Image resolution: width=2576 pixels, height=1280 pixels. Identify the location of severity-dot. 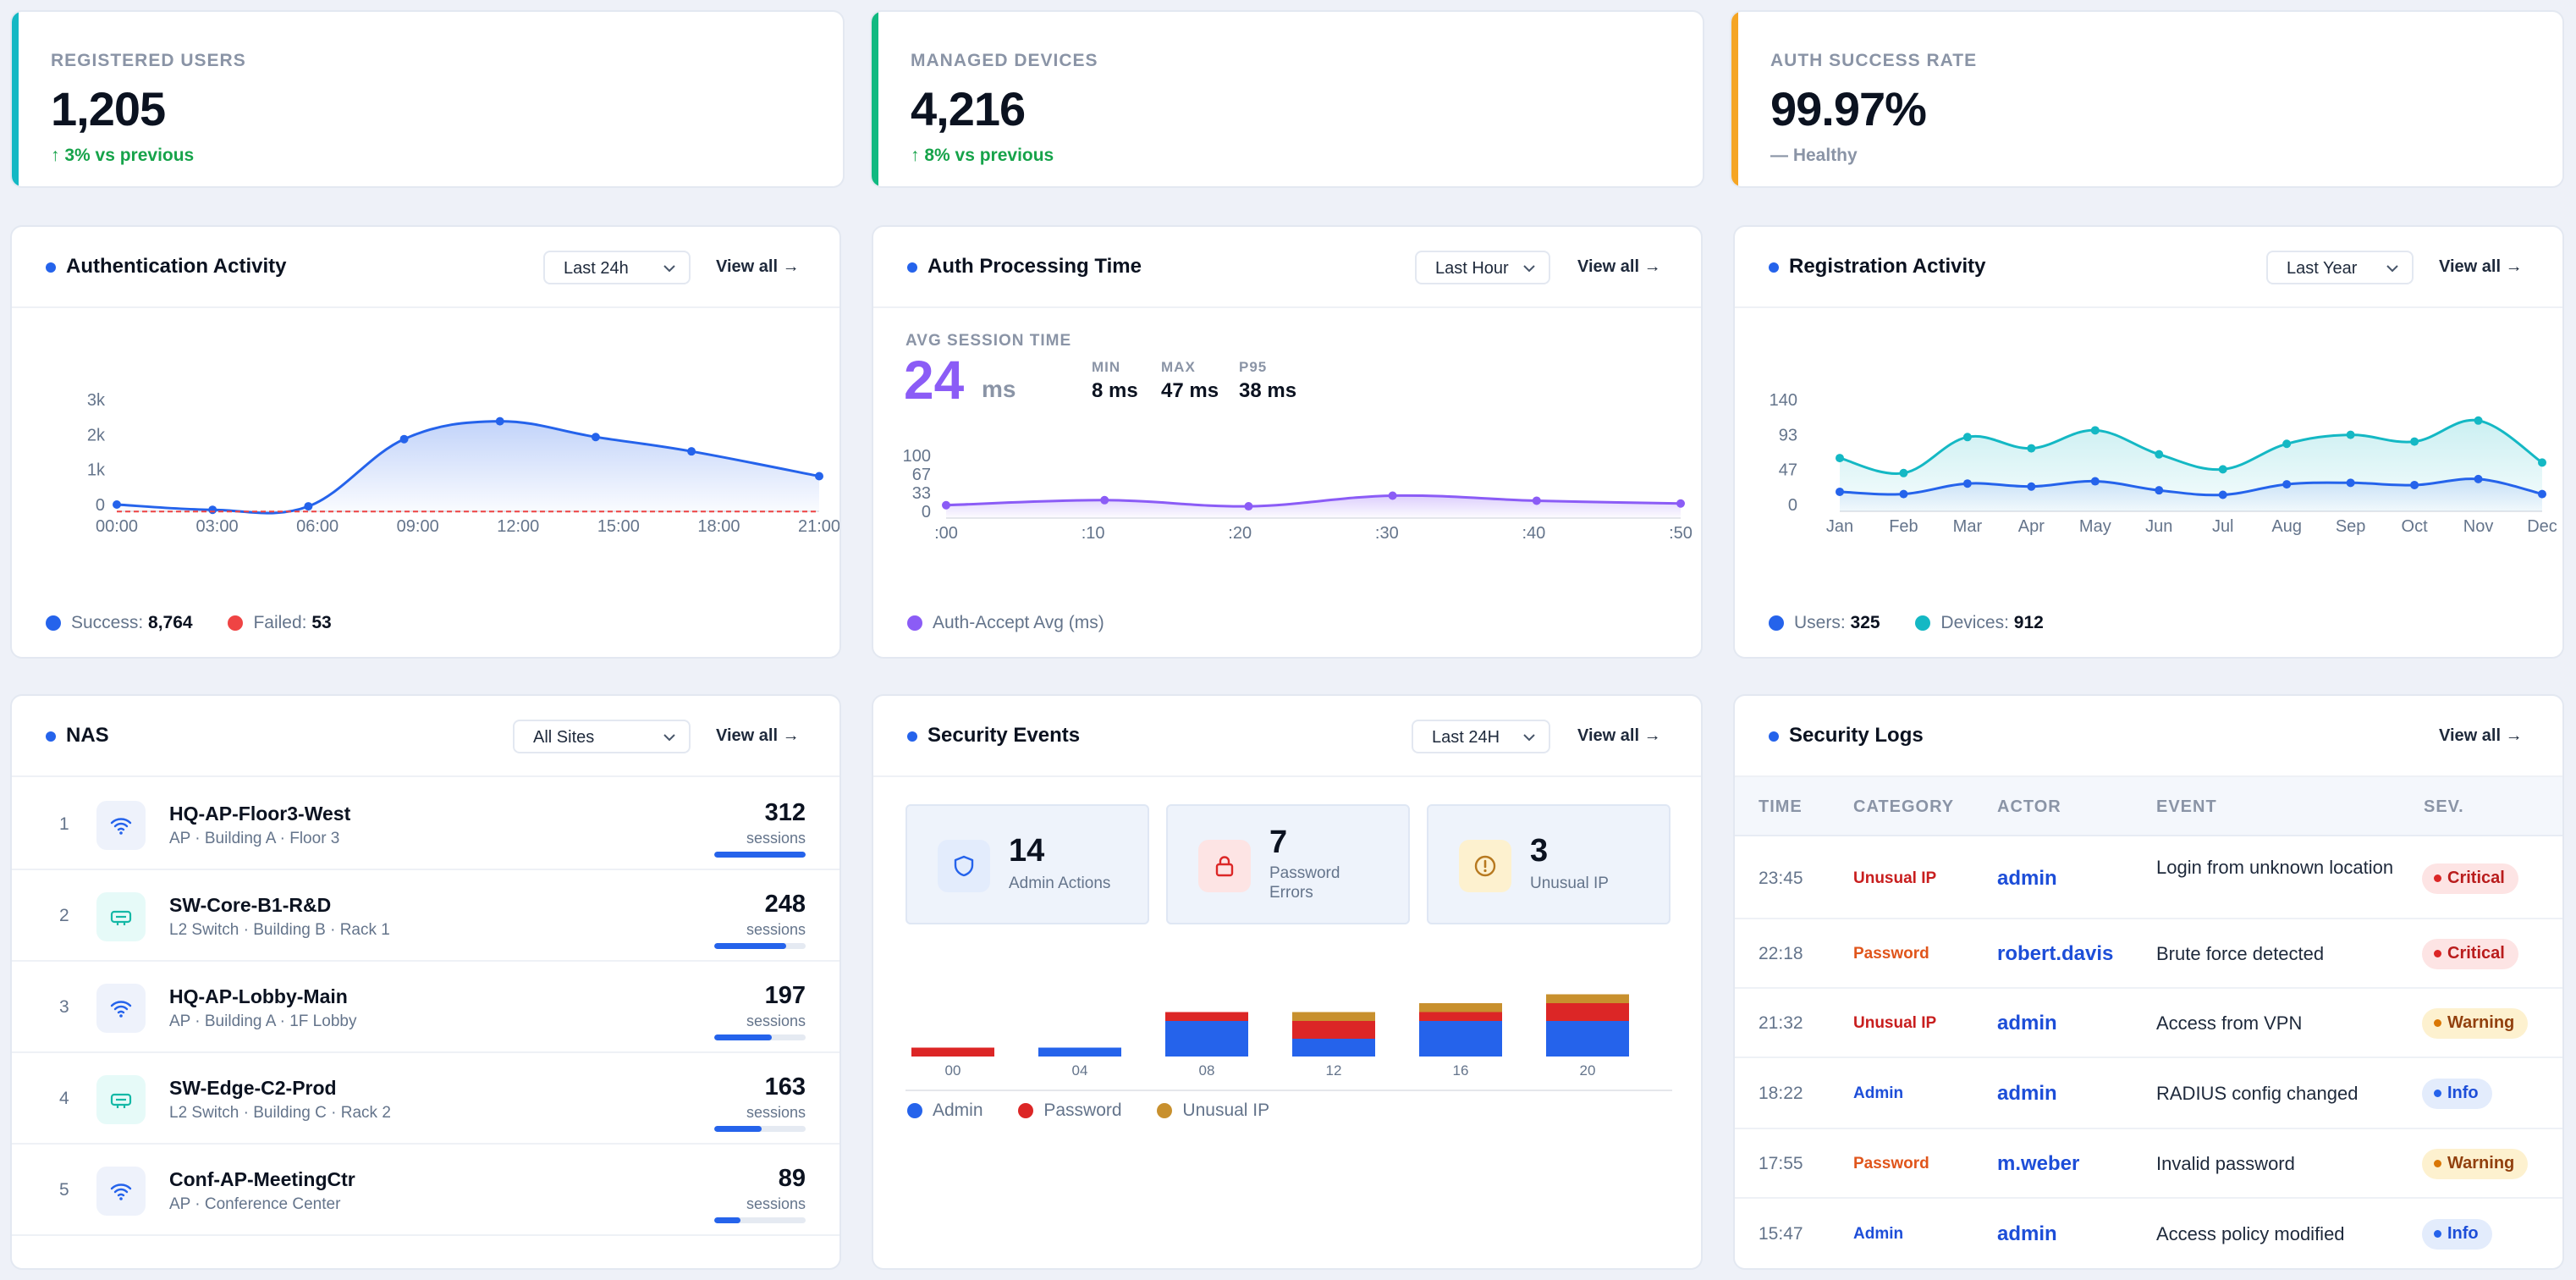
(2437, 953).